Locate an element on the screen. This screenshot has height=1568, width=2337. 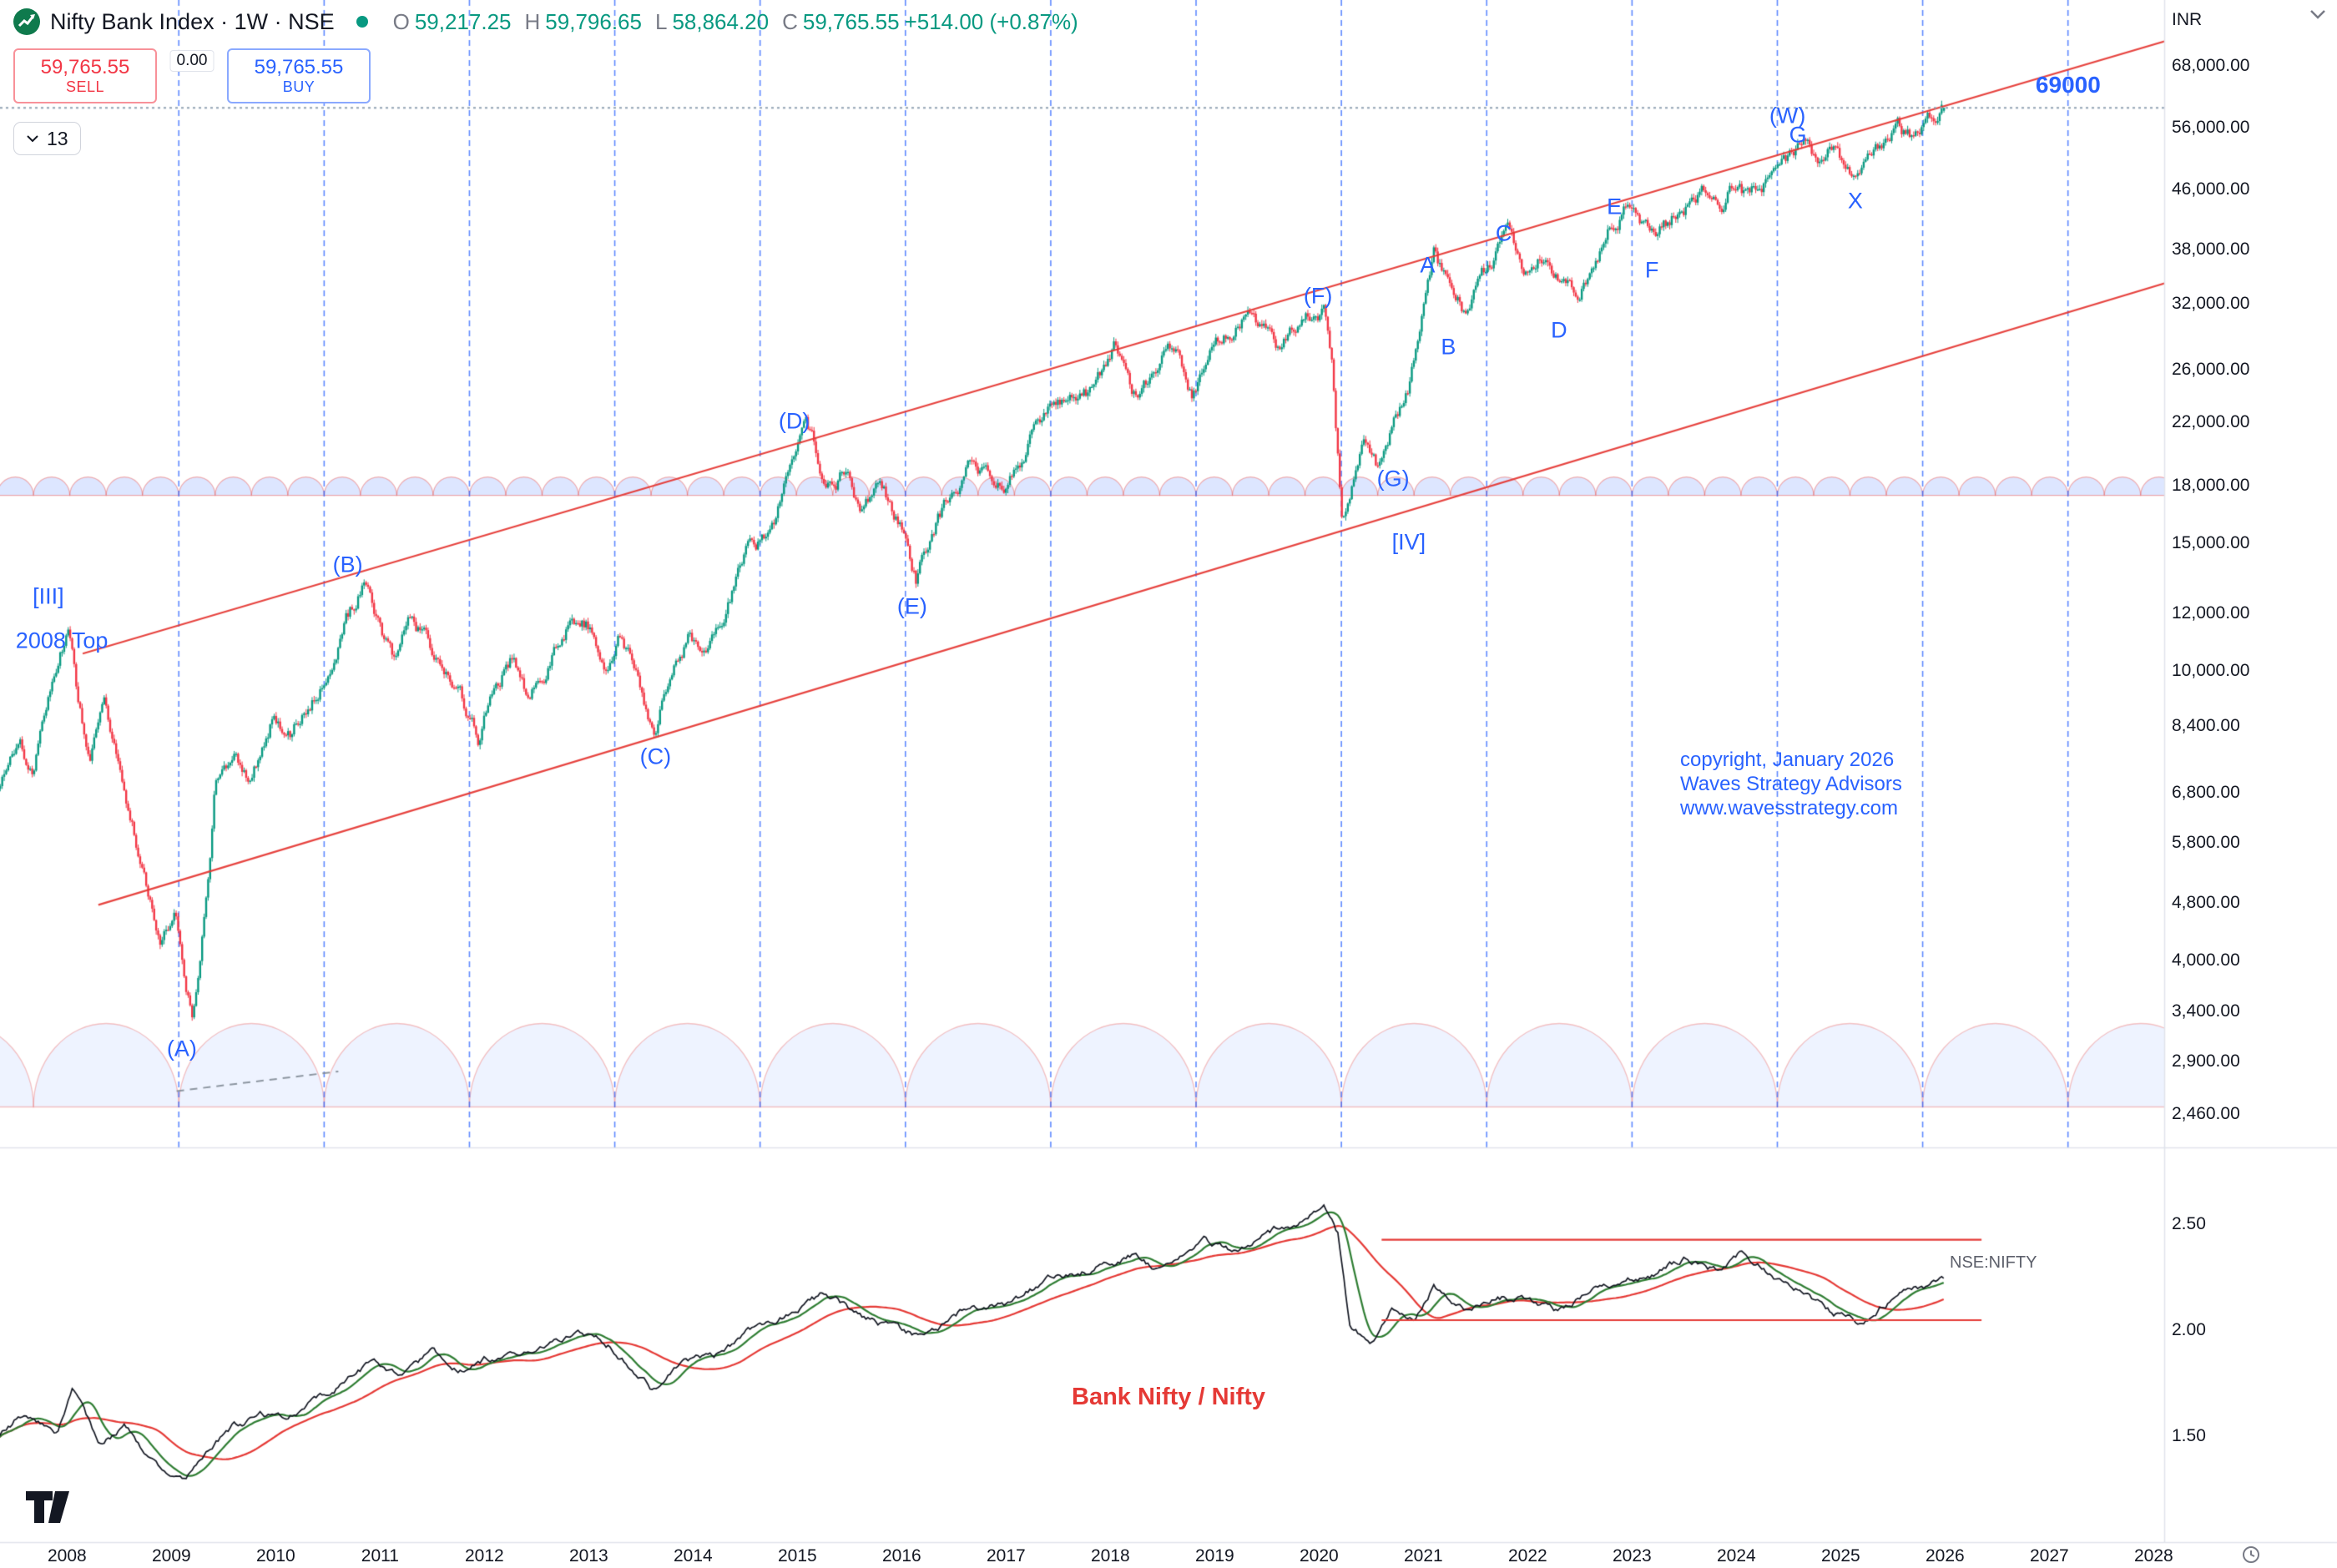
time-axis-label: 2015 is located at coordinates (797, 1555).